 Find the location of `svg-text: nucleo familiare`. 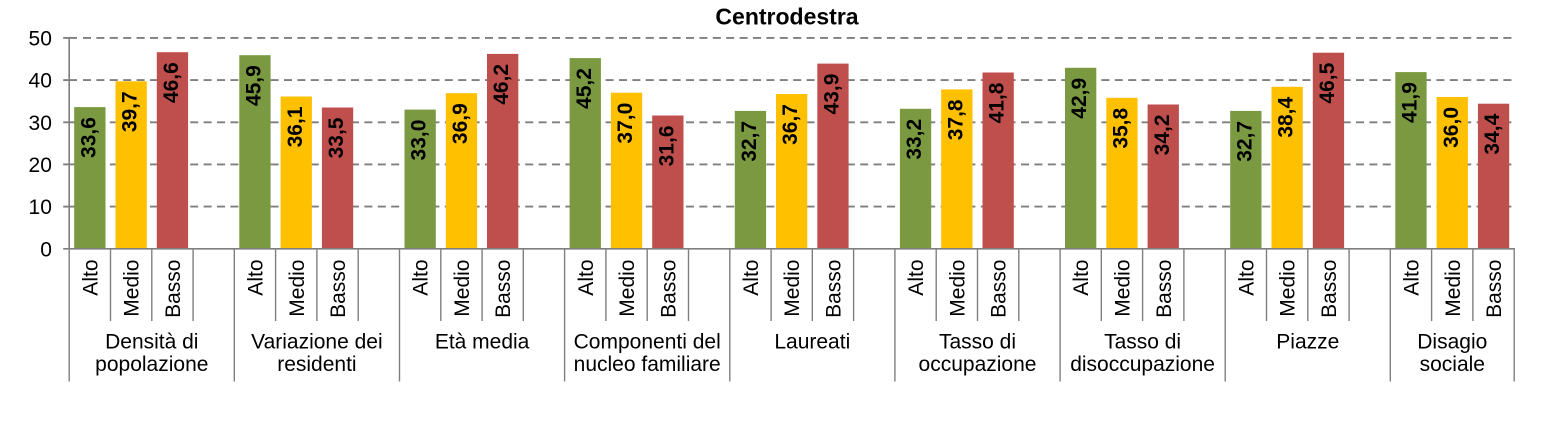

svg-text: nucleo familiare is located at coordinates (647, 364).